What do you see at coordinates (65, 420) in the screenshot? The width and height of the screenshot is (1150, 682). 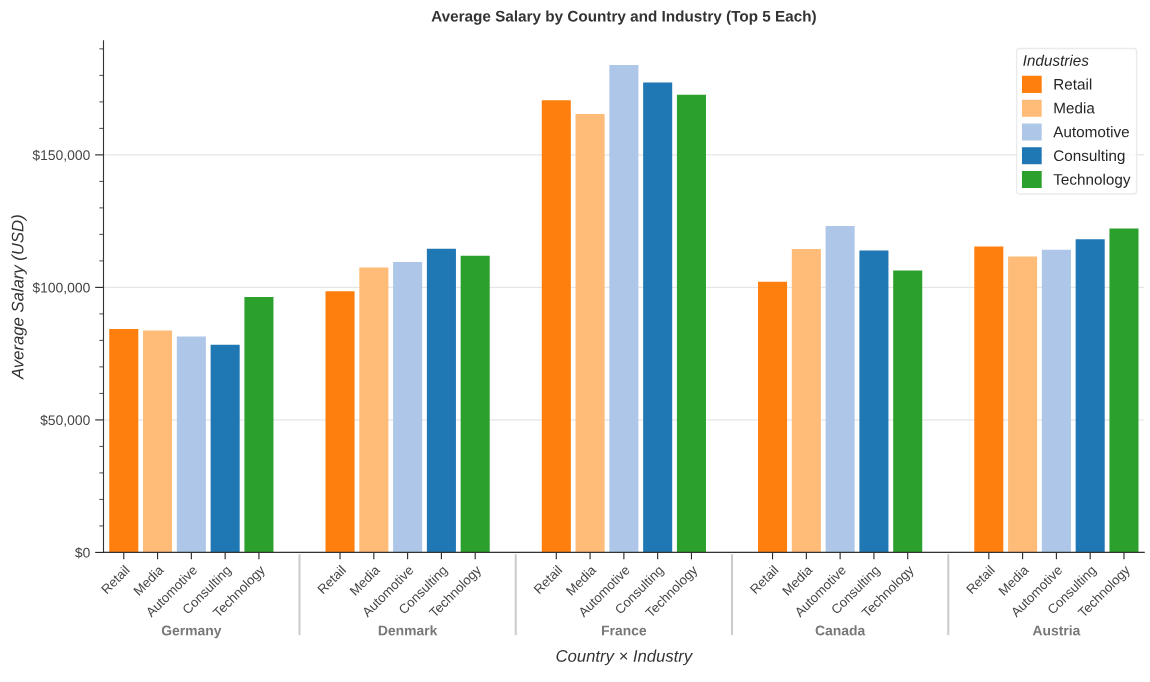 I see `y-tick-label: $50,000` at bounding box center [65, 420].